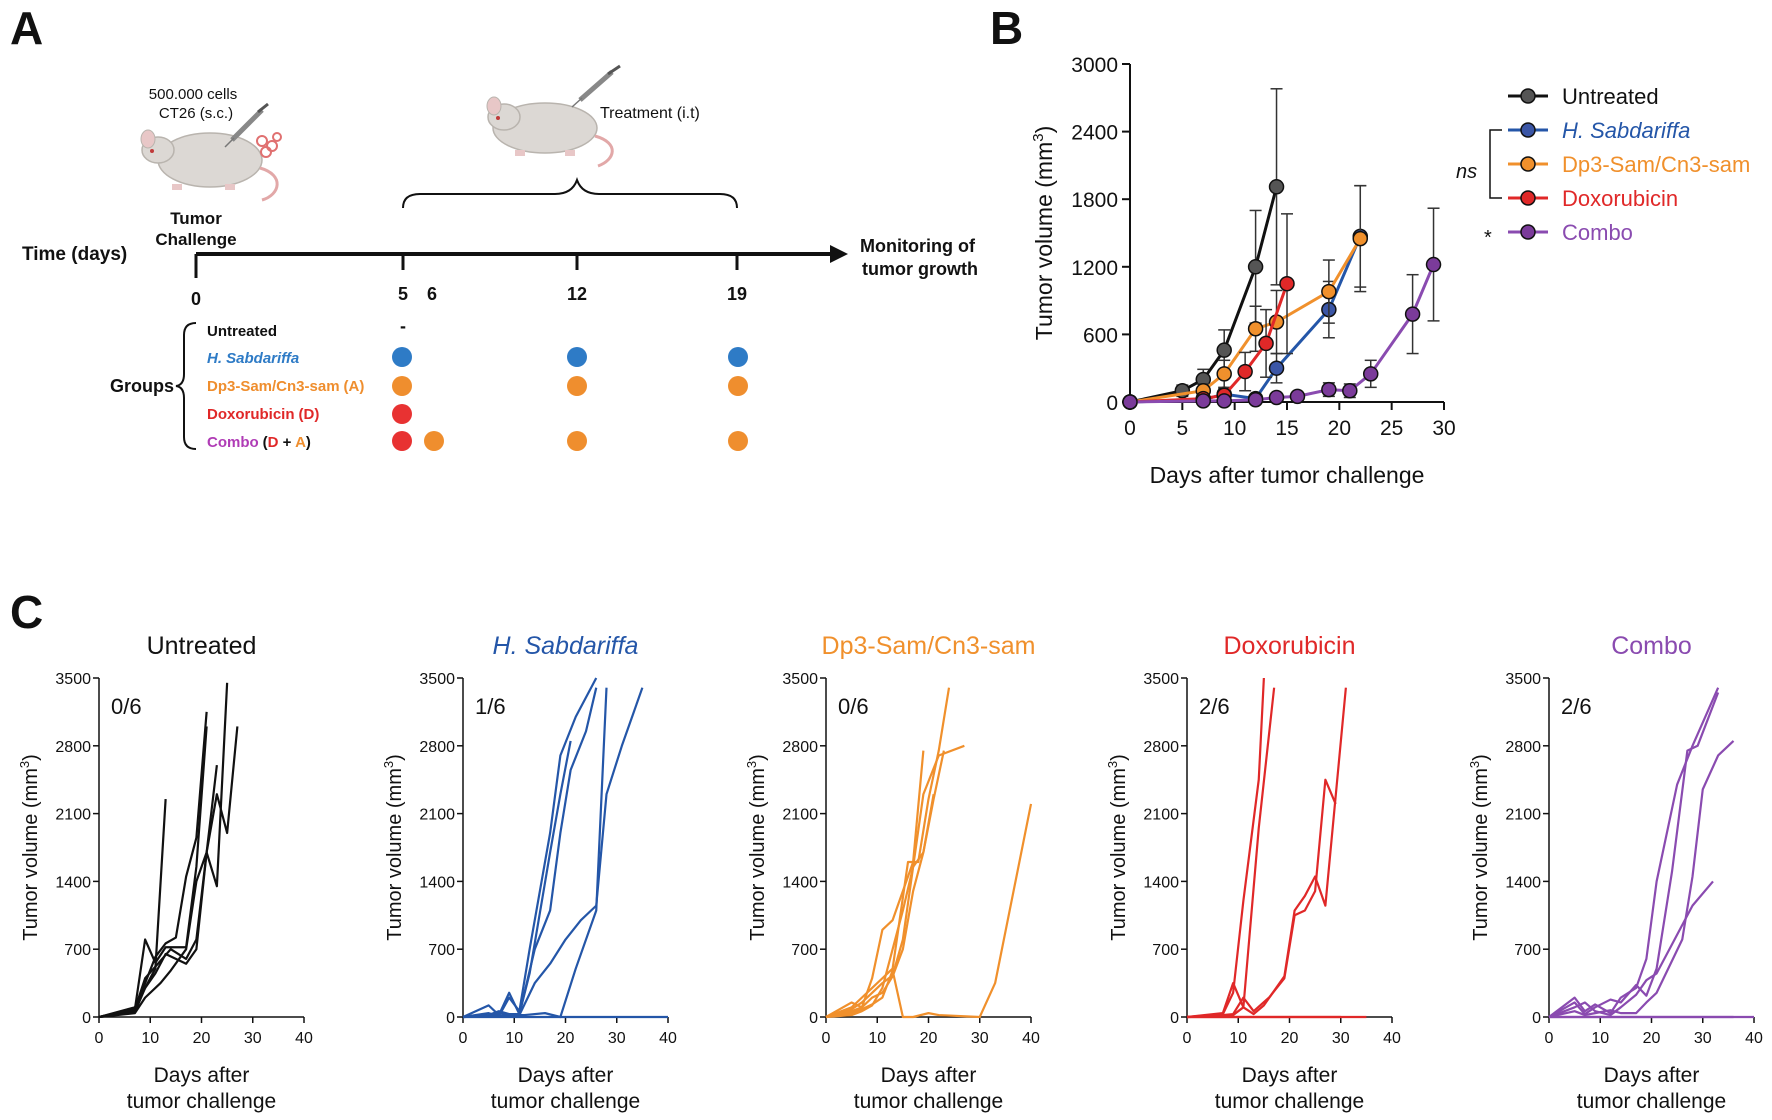  What do you see at coordinates (1593, 198) in the screenshot?
I see `b-legend-item-doxorubicin: Doxorubicin` at bounding box center [1593, 198].